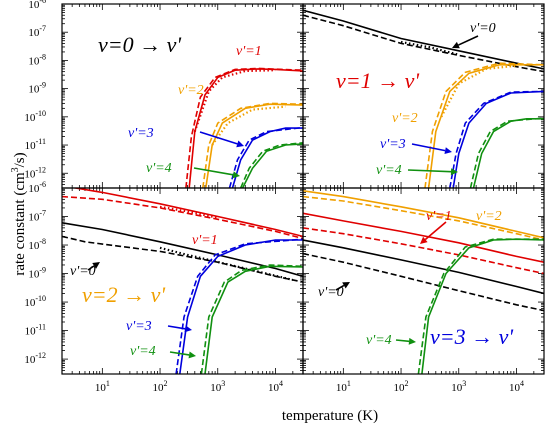  Describe the element at coordinates (248, 125) in the screenshot. I see `series-top-left-1-dotted` at that location.